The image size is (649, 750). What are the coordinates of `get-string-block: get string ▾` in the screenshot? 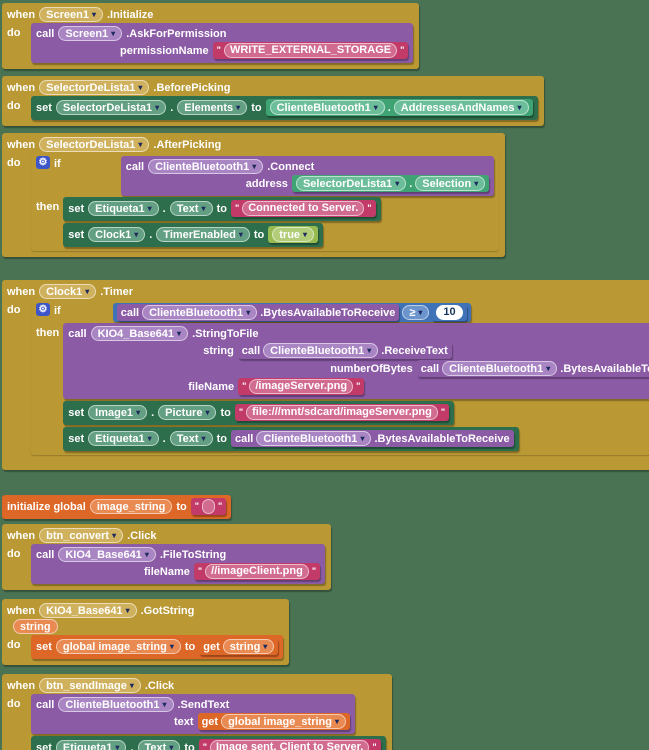 It's located at (239, 646).